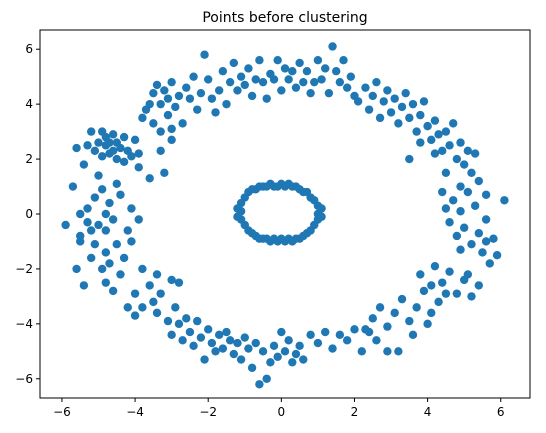 The image size is (546, 433). What do you see at coordinates (24, 379) in the screenshot?
I see `y-tick-label: −6` at bounding box center [24, 379].